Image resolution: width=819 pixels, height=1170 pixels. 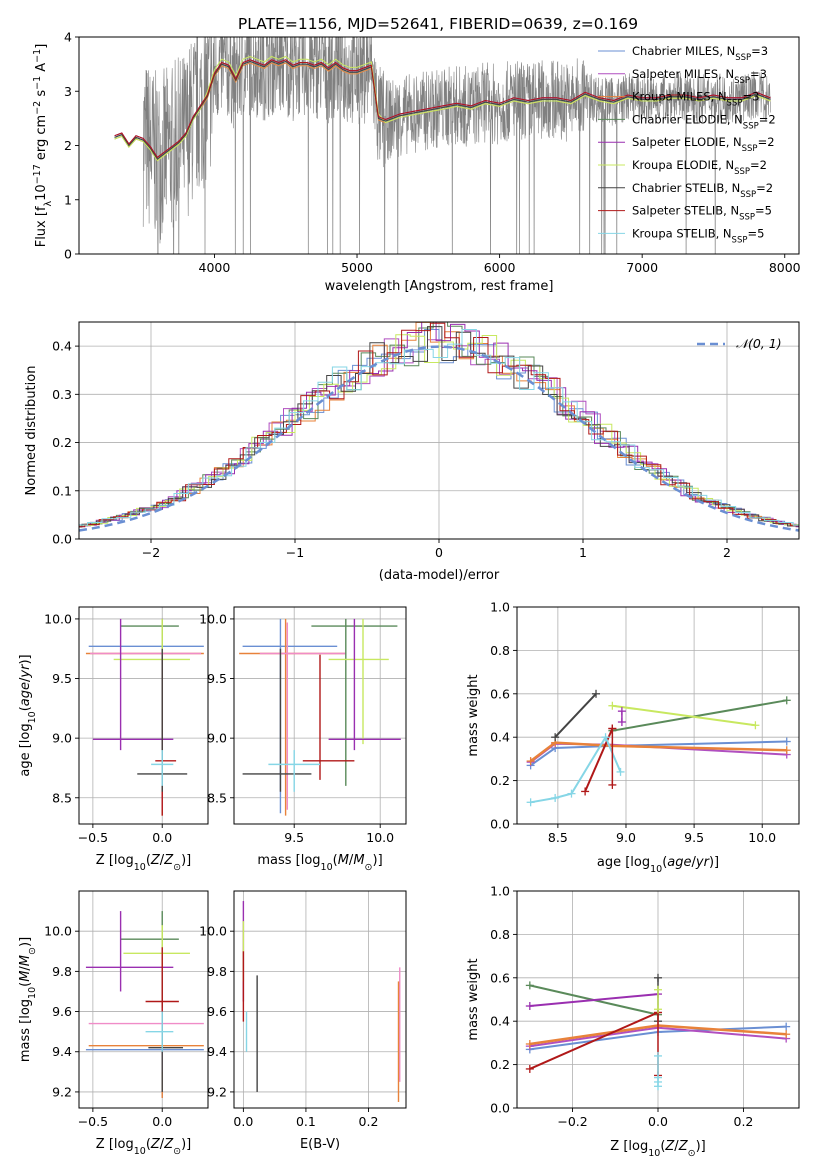 What do you see at coordinates (699, 76) in the screenshot?
I see `legend-entry: Salpeter MILES, NSSP=3` at bounding box center [699, 76].